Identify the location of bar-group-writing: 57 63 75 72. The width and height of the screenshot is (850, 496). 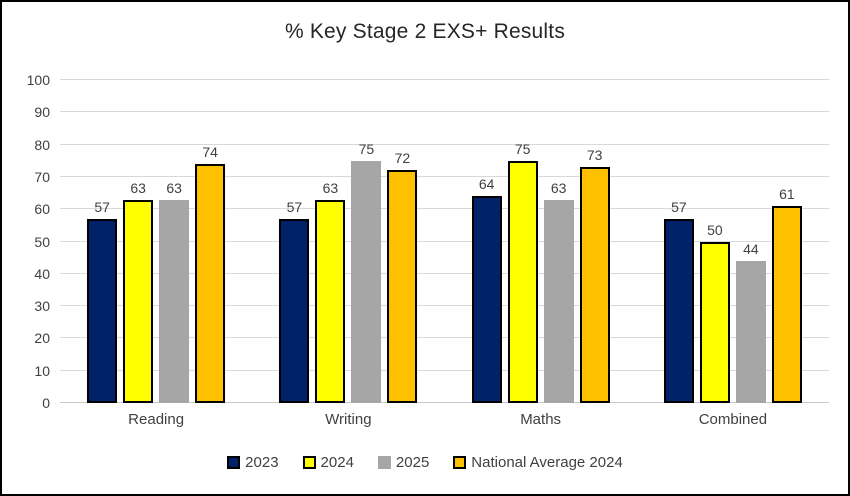
(348, 241).